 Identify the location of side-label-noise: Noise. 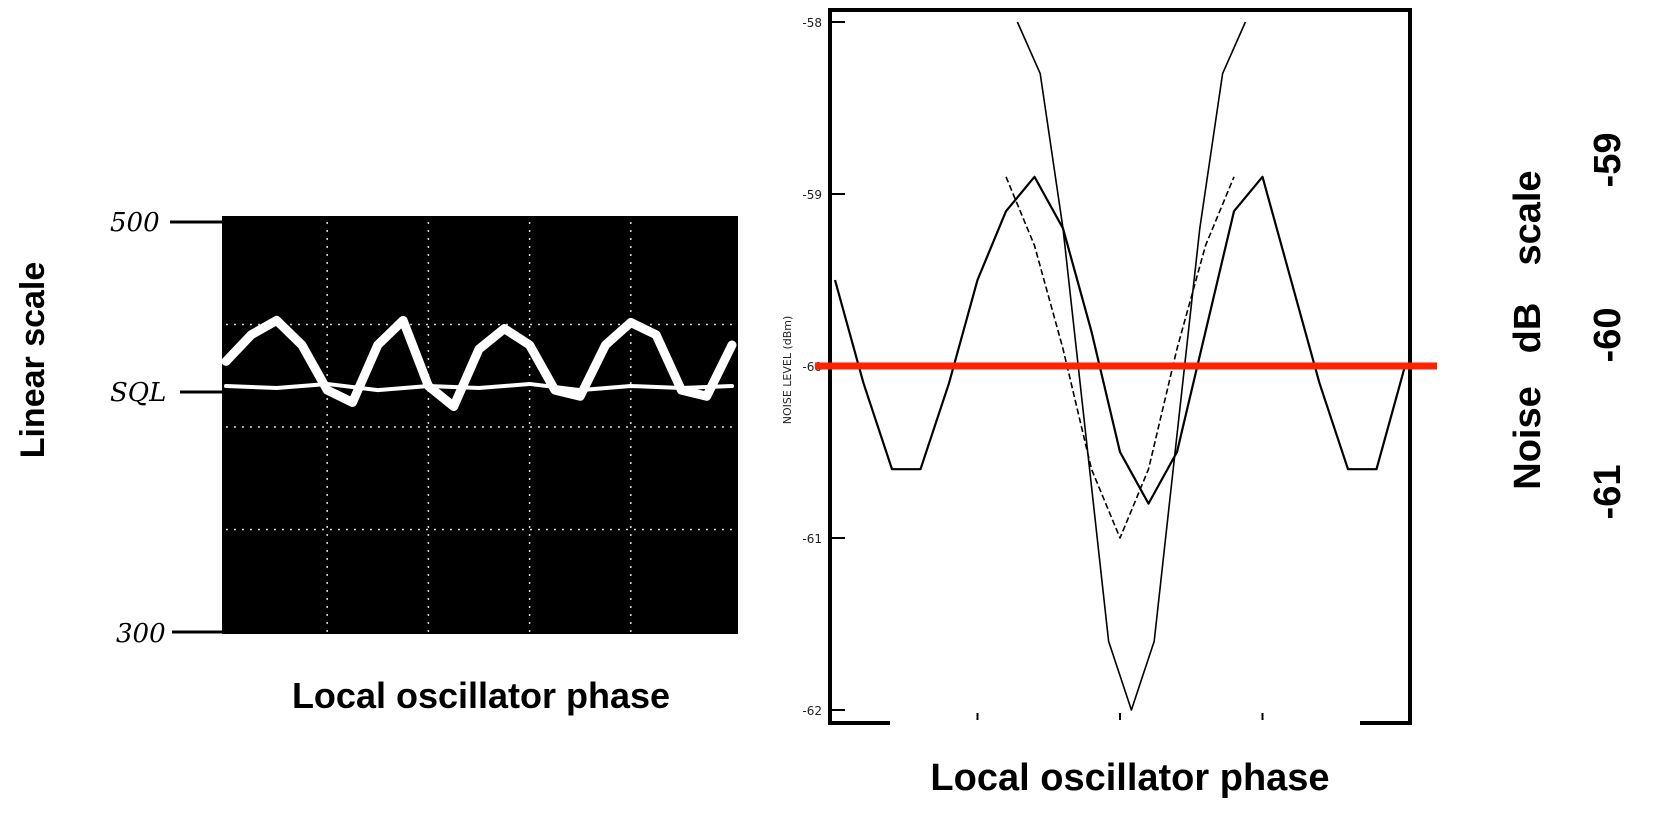
(1528, 437).